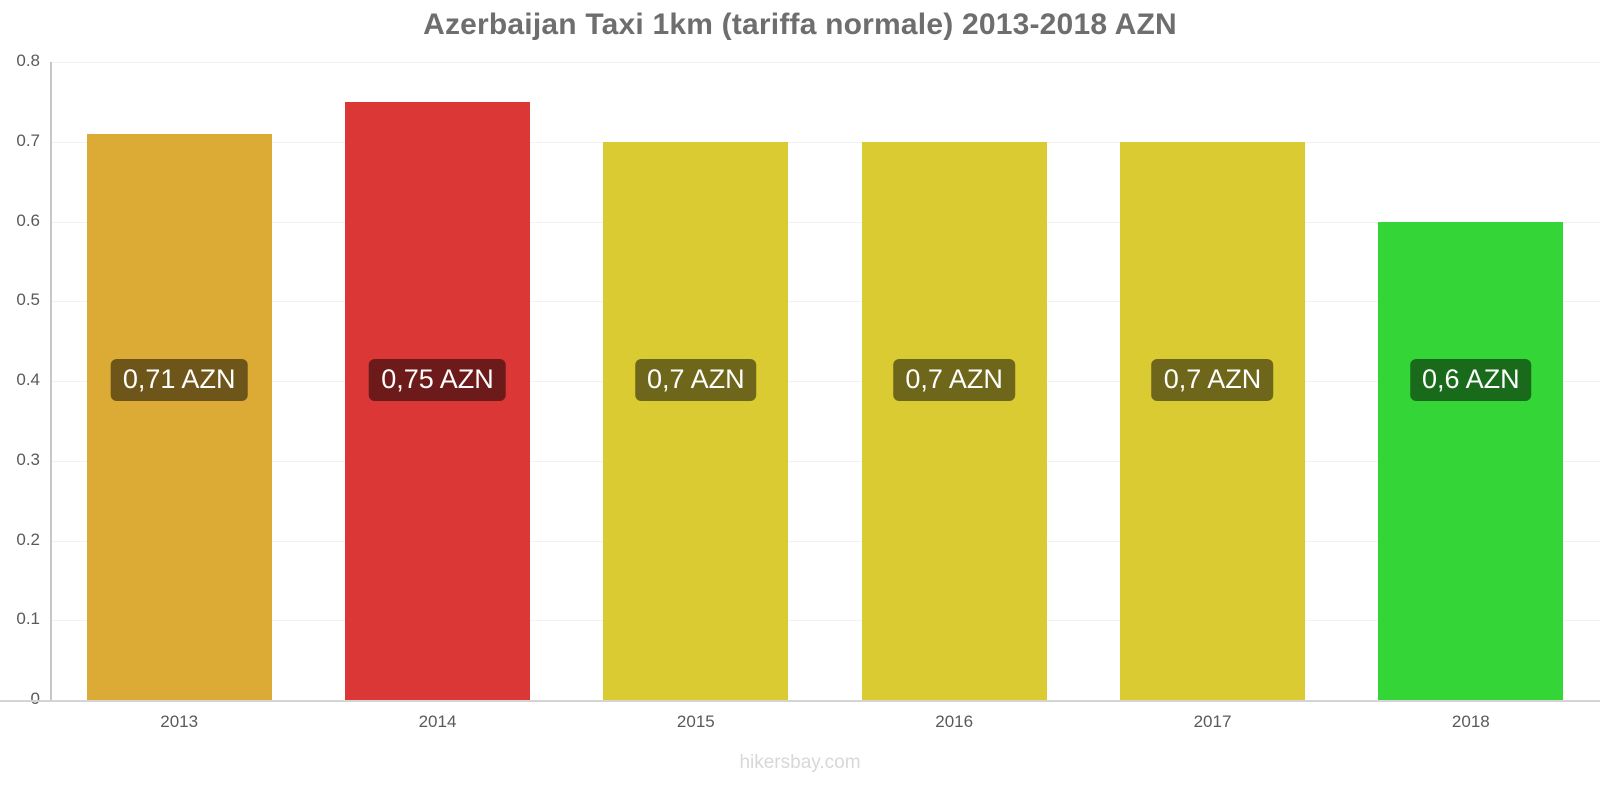 The image size is (1600, 800). I want to click on y-axis-tick-label: 0.5, so click(28, 300).